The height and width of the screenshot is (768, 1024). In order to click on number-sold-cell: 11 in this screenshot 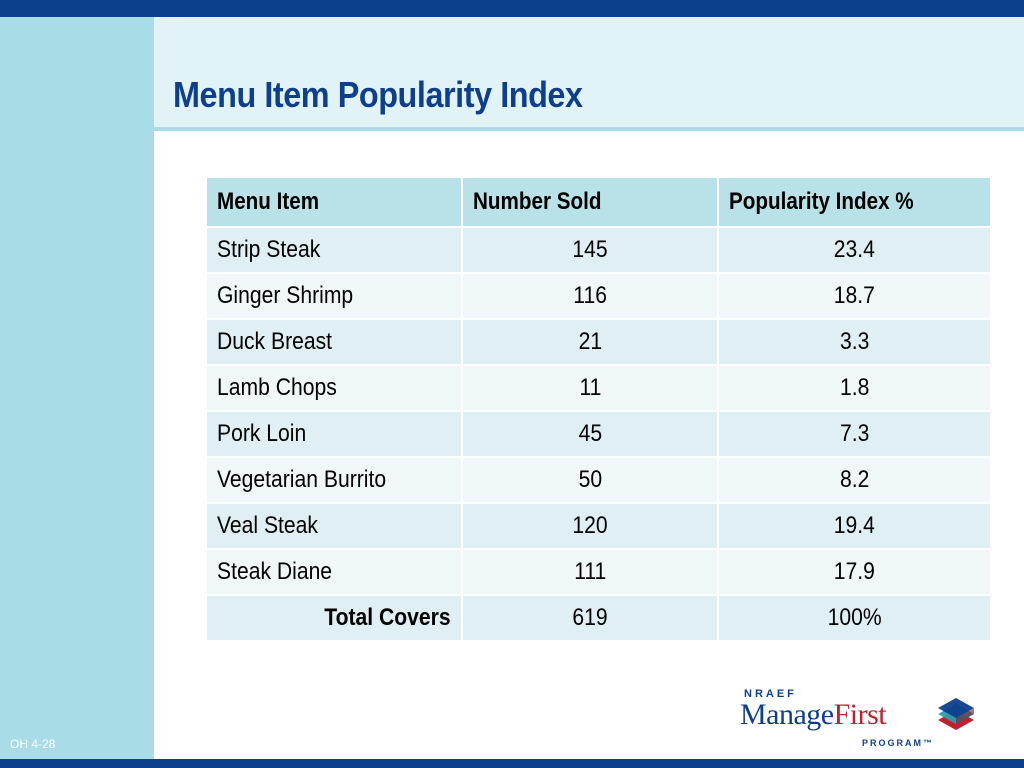, I will do `click(590, 388)`.